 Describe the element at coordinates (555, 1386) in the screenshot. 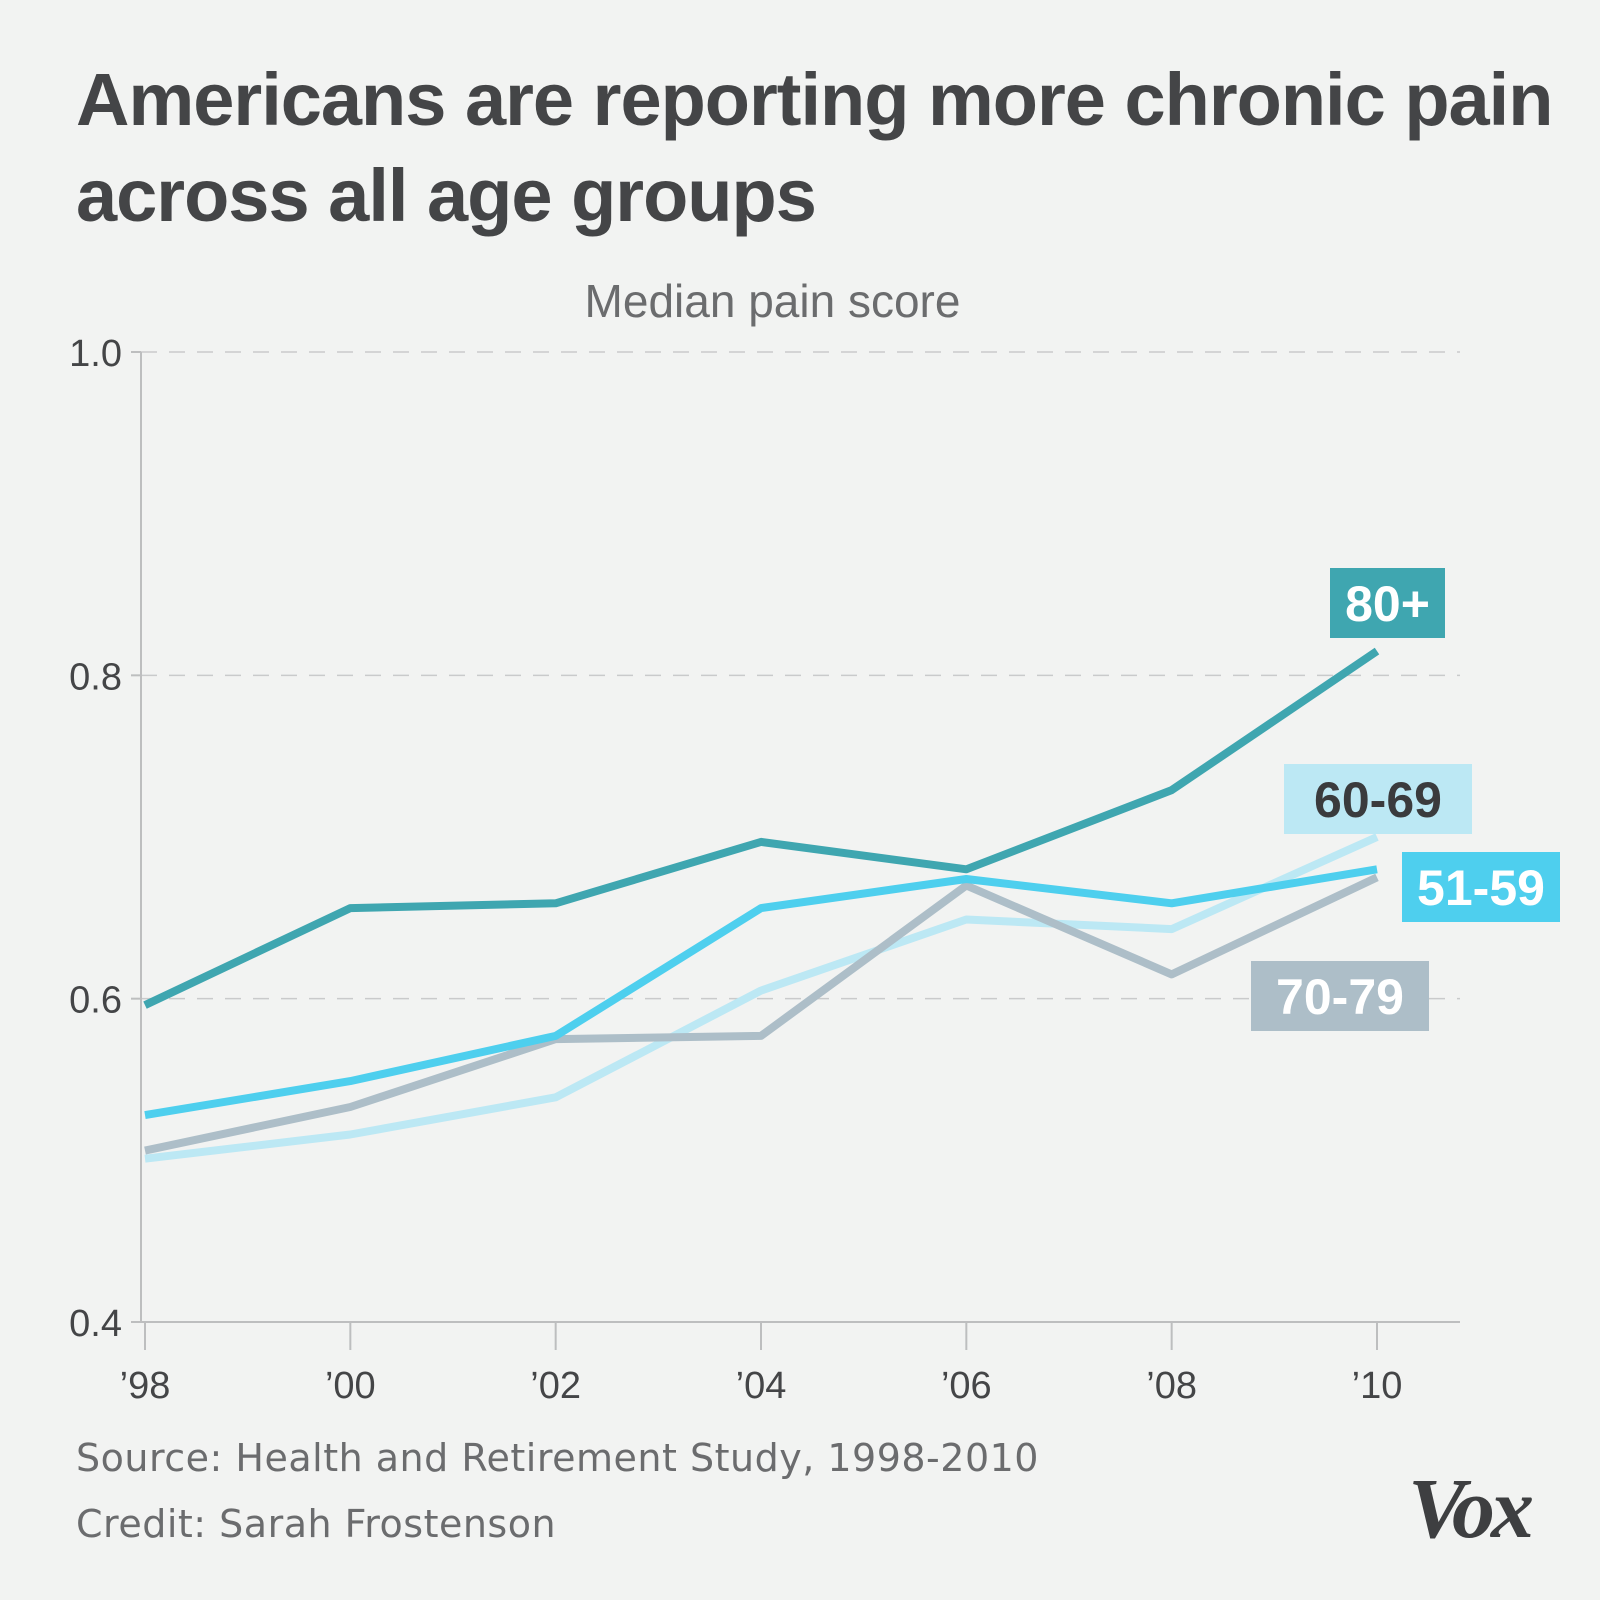

I see `x-tick-label: ’02` at that location.